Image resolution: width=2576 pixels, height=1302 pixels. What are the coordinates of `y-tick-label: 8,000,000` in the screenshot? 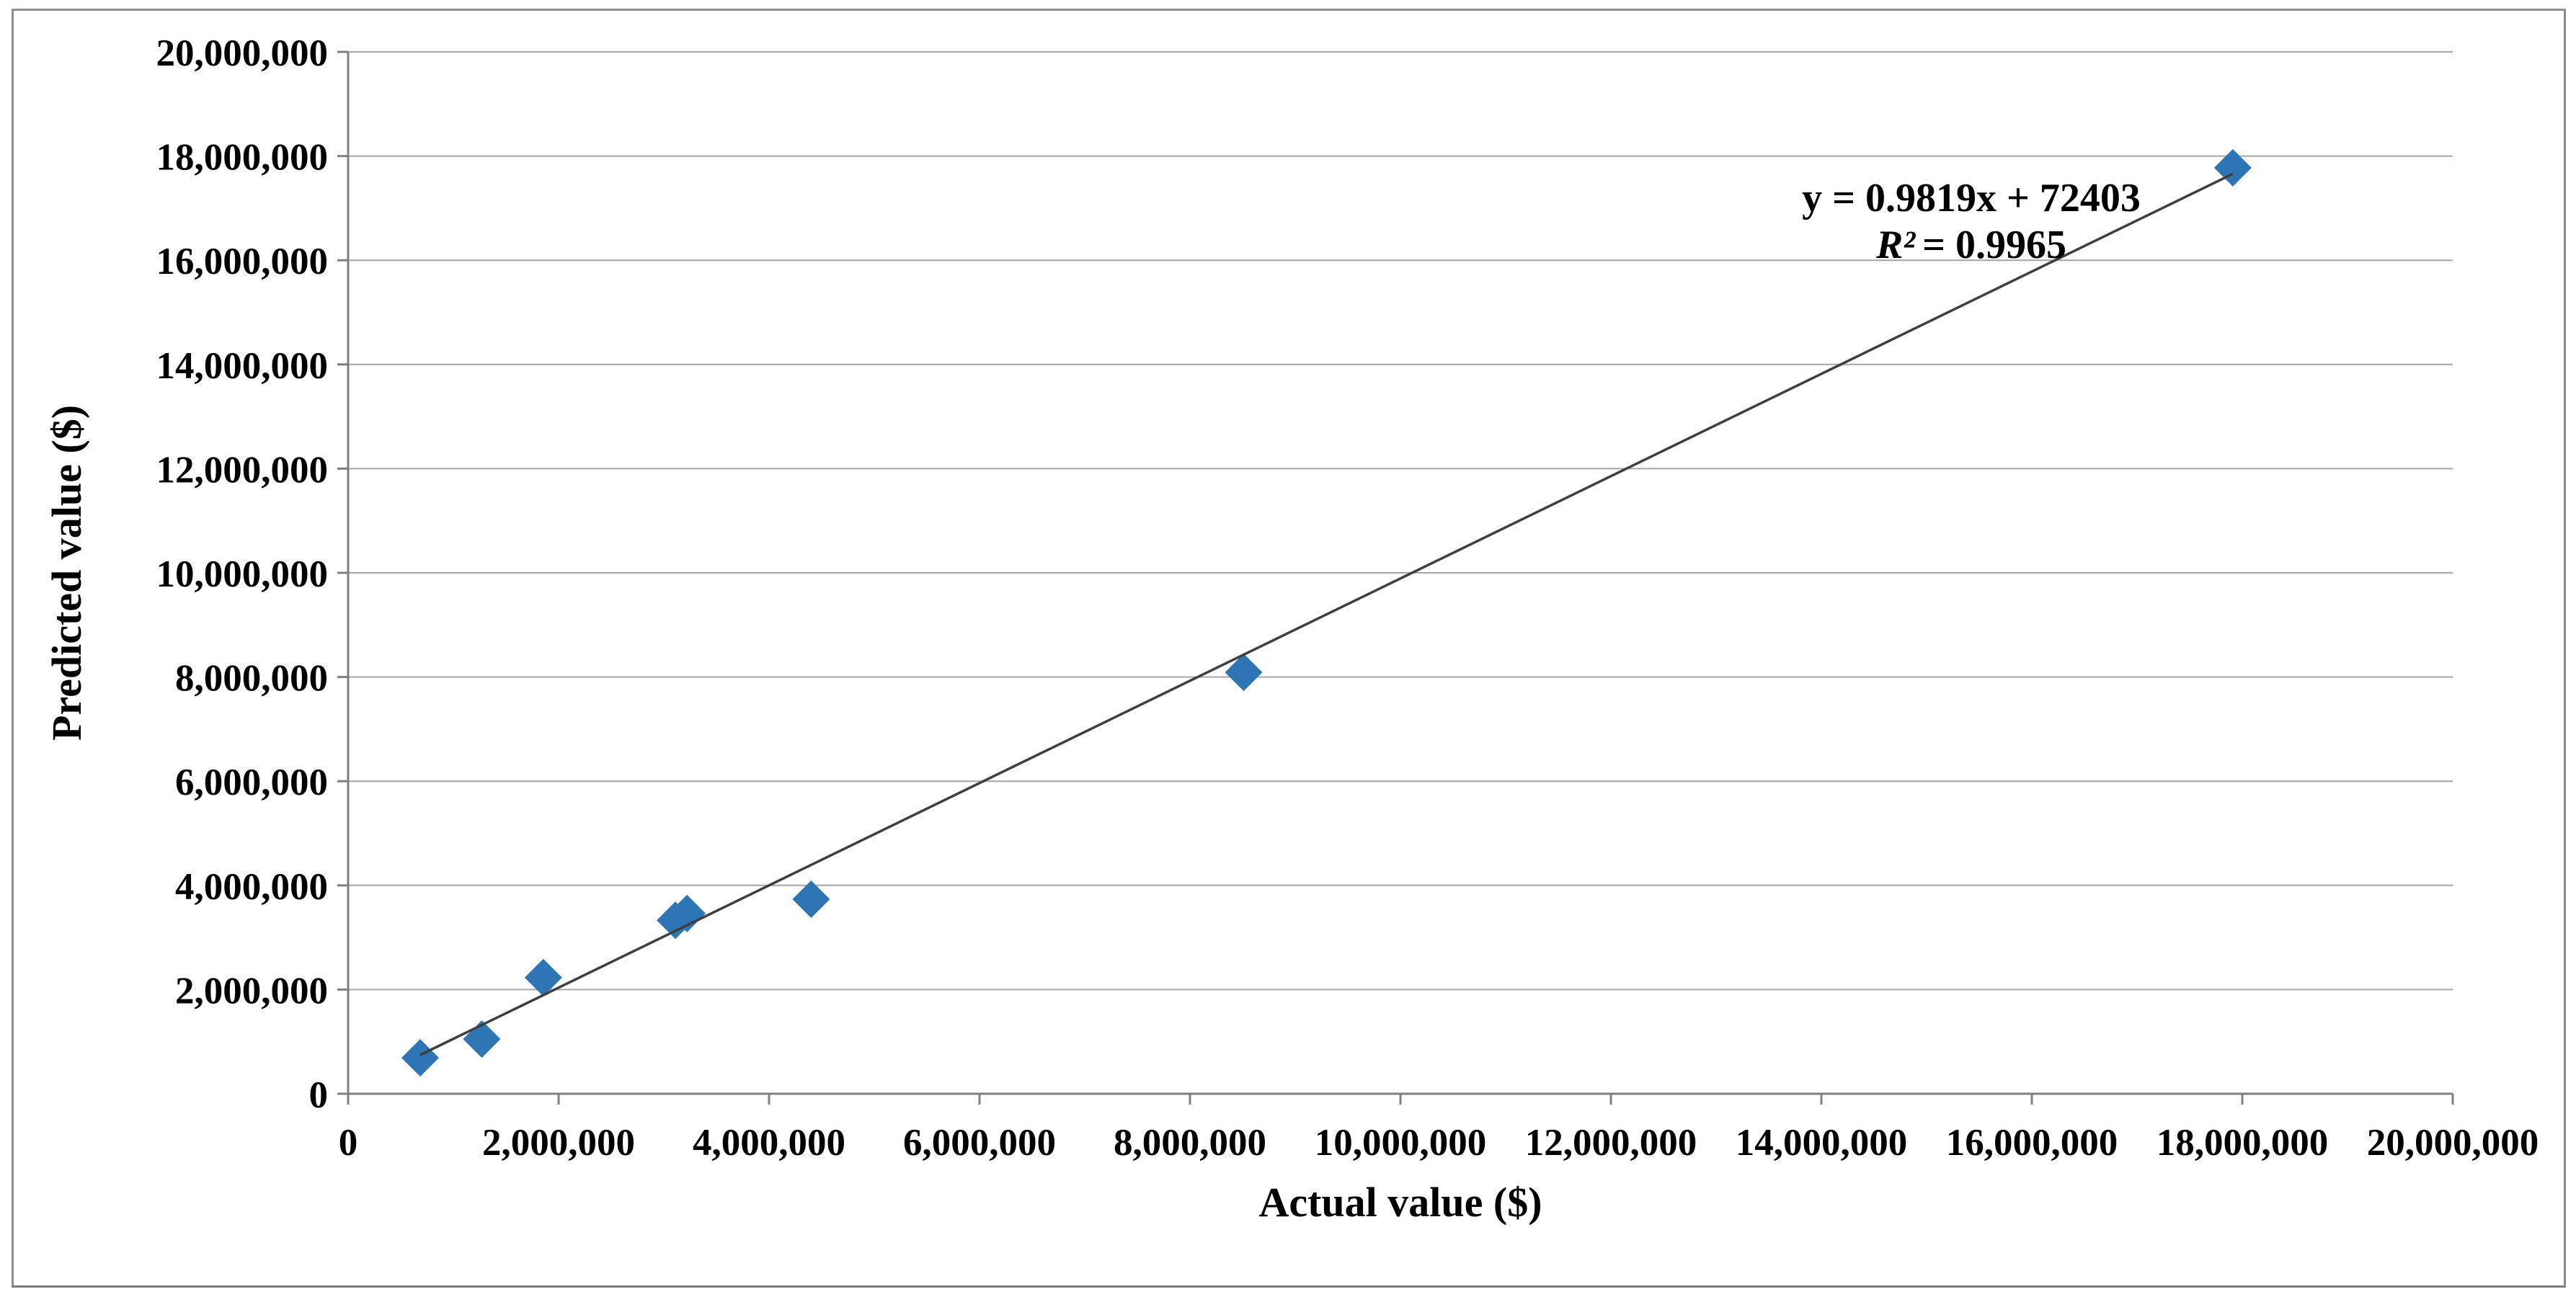 It's located at (252, 679).